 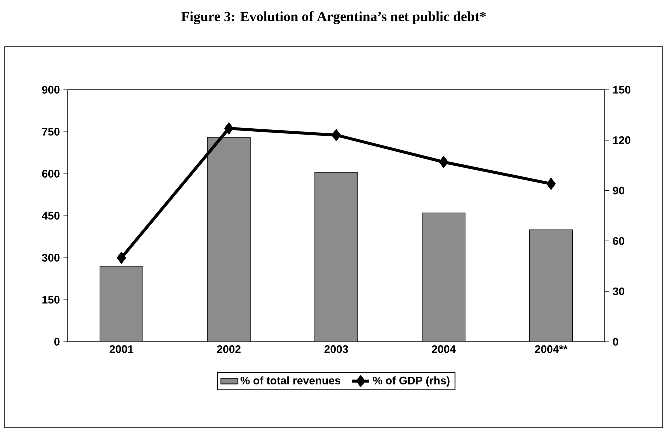 What do you see at coordinates (51, 90) in the screenshot?
I see `y-tick-label: 900` at bounding box center [51, 90].